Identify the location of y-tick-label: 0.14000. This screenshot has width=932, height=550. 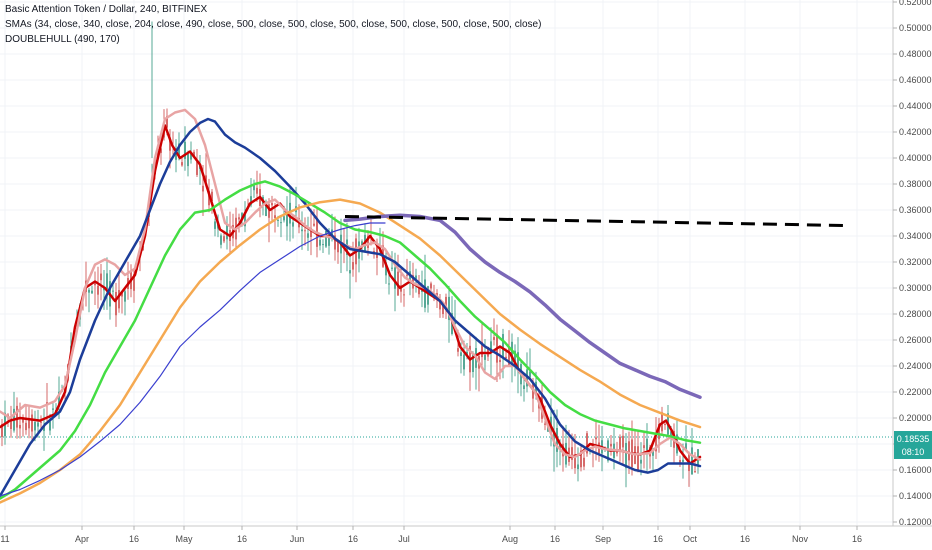
(915, 496).